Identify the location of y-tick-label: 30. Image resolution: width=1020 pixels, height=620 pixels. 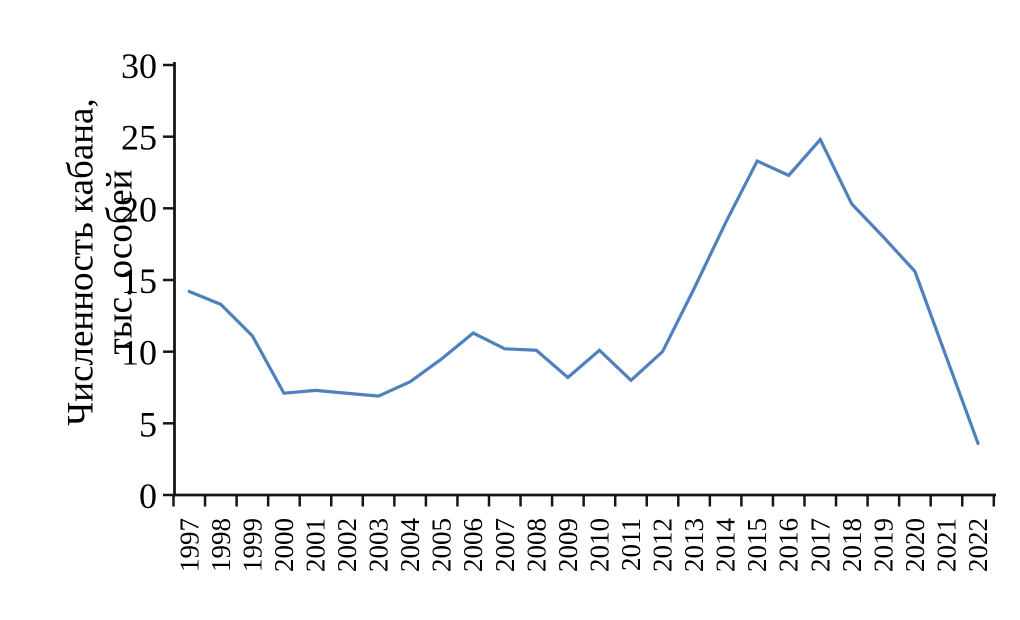
(139, 66).